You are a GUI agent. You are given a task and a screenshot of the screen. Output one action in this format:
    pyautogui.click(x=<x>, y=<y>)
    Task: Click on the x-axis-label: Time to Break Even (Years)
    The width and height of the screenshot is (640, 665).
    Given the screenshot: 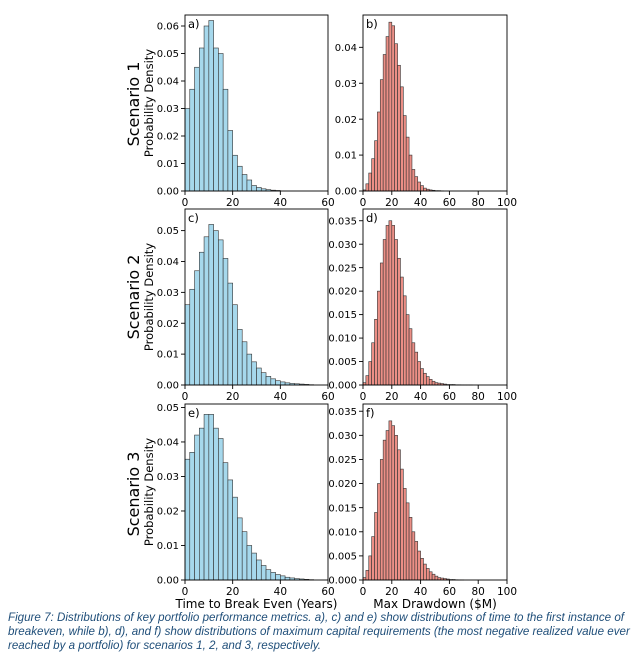 What is the action you would take?
    pyautogui.click(x=256, y=603)
    